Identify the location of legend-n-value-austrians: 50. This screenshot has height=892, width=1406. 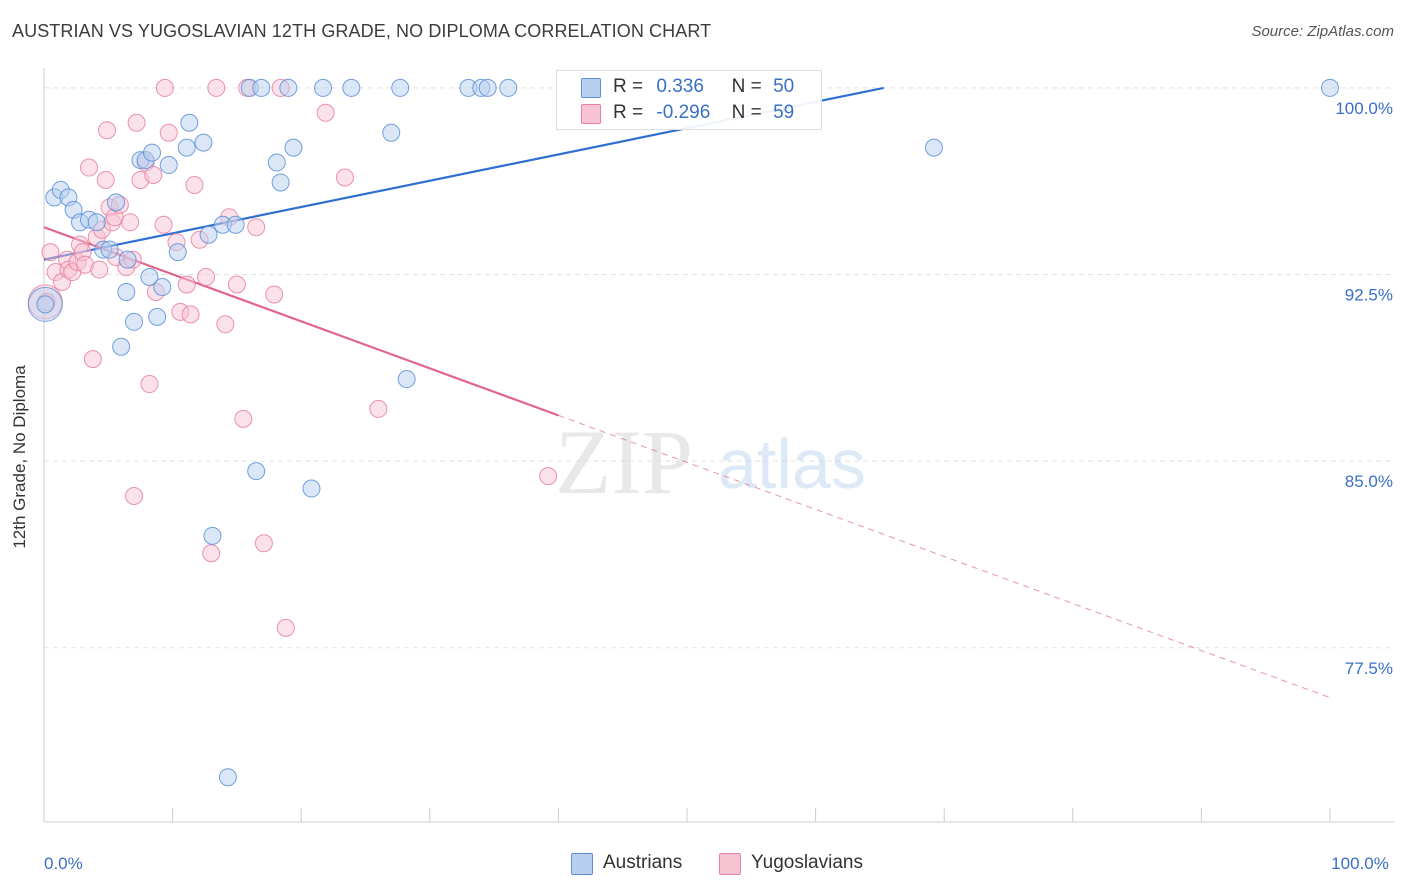
(784, 86).